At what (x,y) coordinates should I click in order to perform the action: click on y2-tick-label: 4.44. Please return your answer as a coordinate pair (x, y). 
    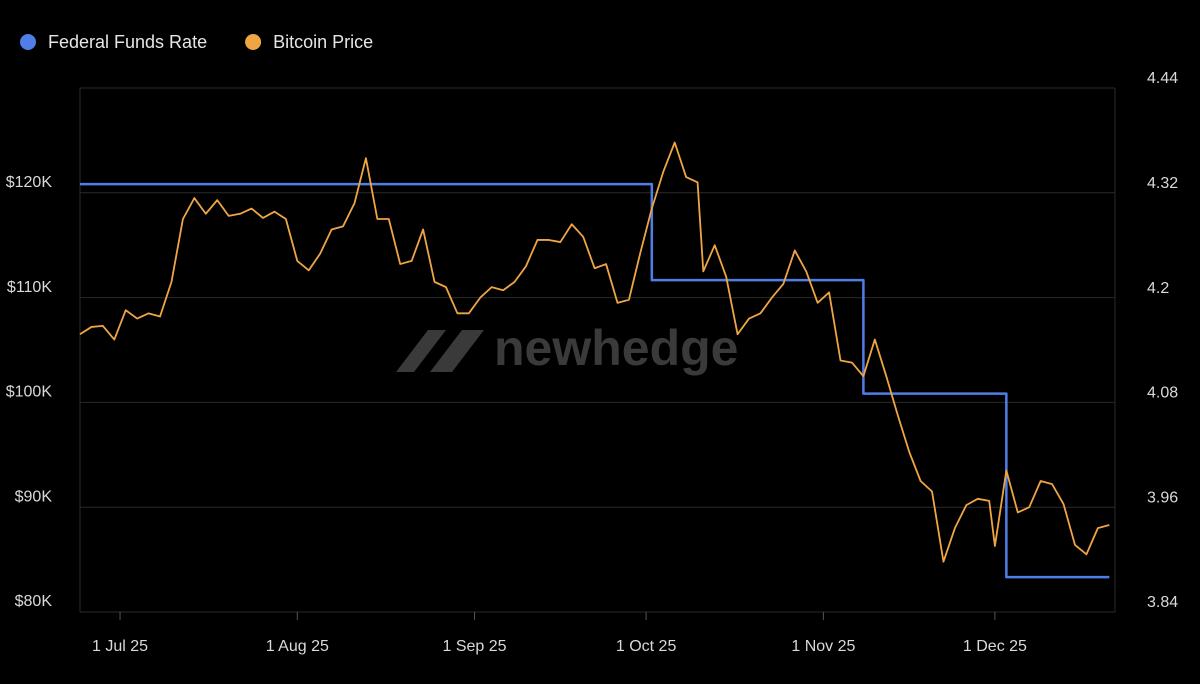
    Looking at the image, I should click on (1162, 78).